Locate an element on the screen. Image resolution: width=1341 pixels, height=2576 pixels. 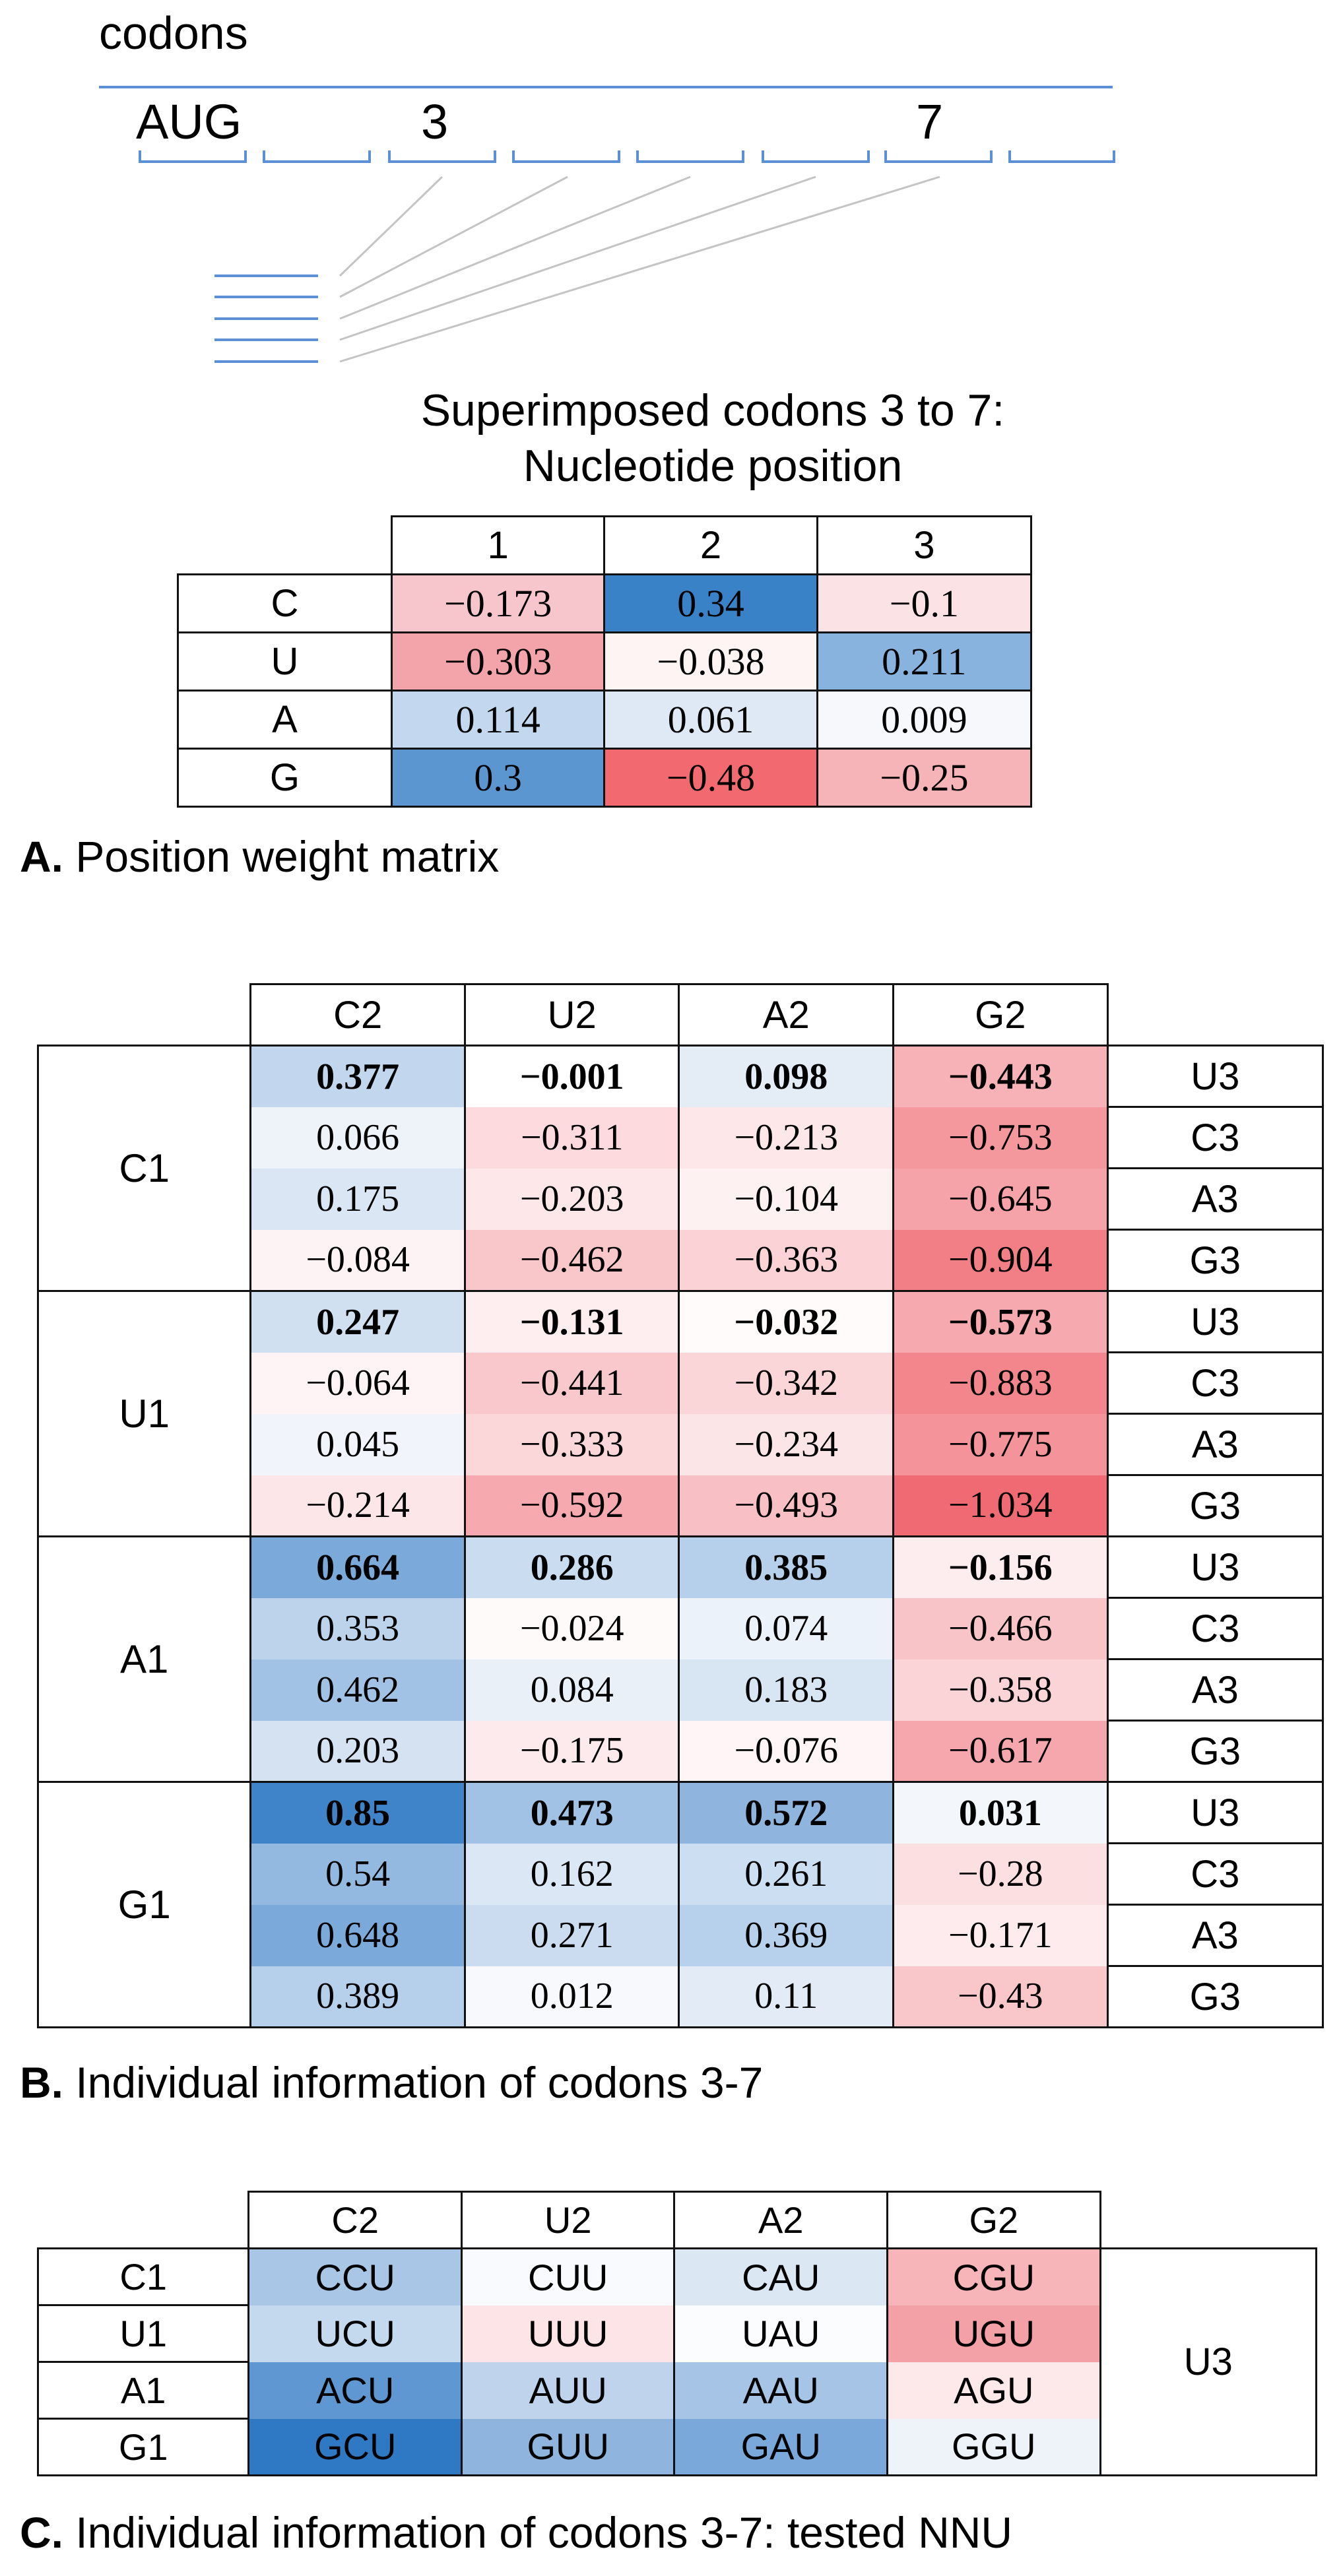
table-c-cell: AGU is located at coordinates (994, 2390).